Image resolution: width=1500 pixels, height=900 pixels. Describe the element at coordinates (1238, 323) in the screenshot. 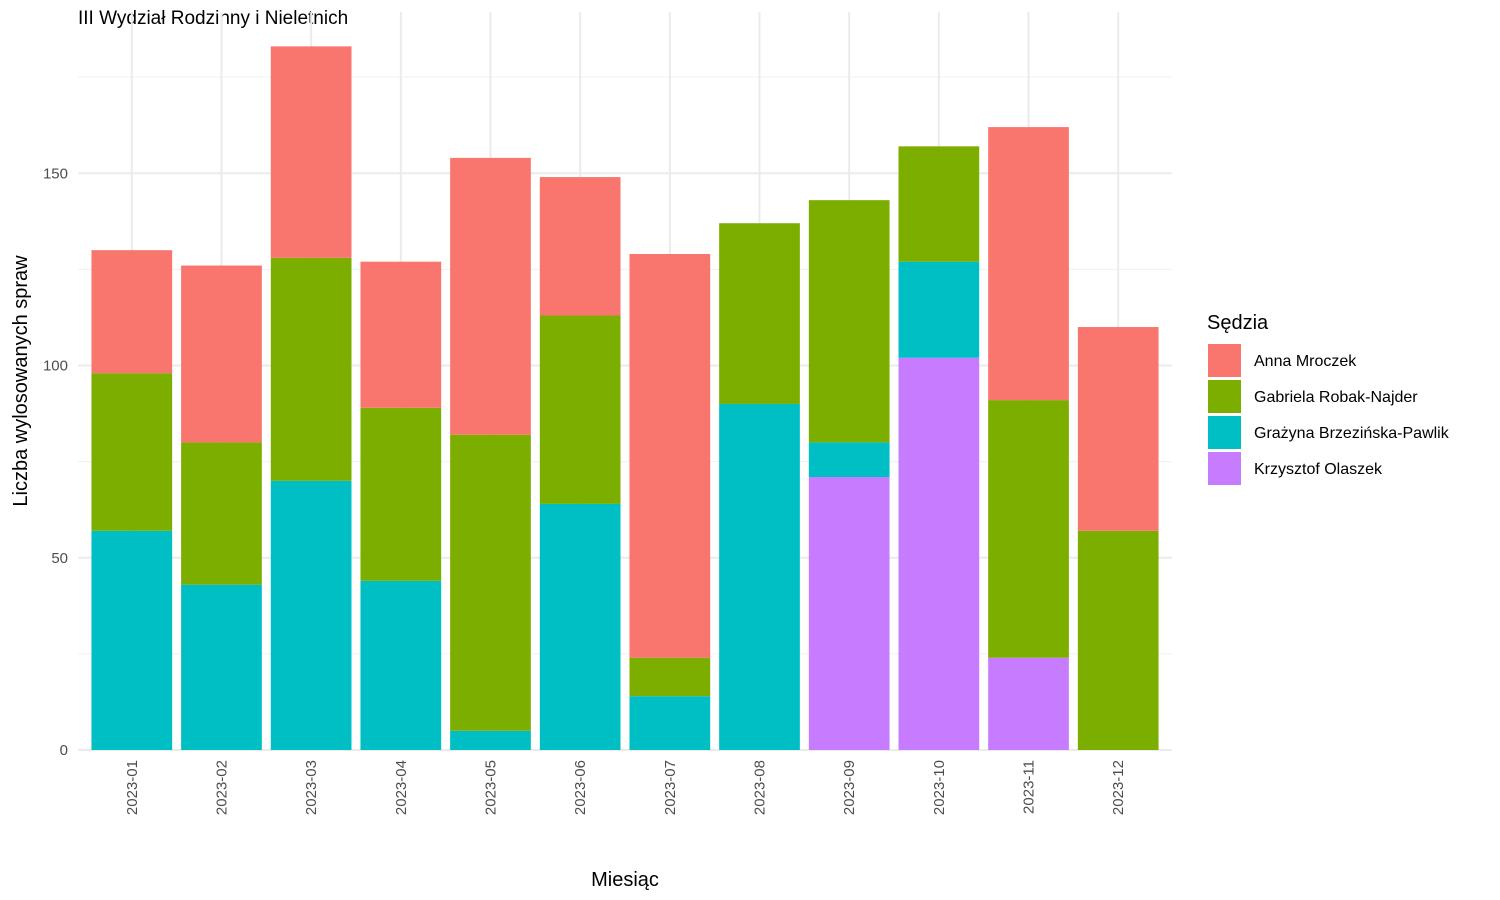

I see `legend-title: Sędzia` at that location.